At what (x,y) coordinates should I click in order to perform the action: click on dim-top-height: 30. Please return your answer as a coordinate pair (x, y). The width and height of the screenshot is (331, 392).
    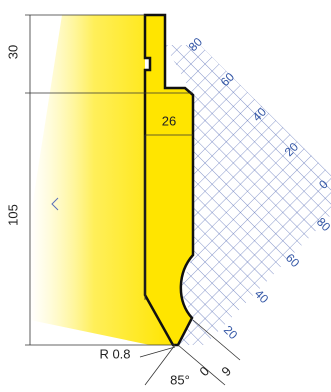
    Looking at the image, I should click on (12, 52).